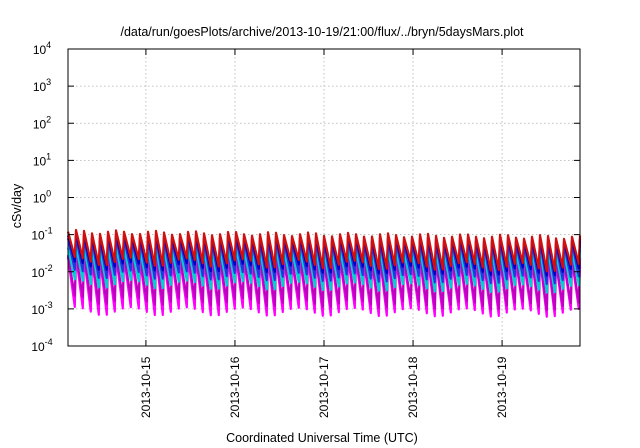  Describe the element at coordinates (17, 205) in the screenshot. I see `y-axis-label: cSv/day` at that location.